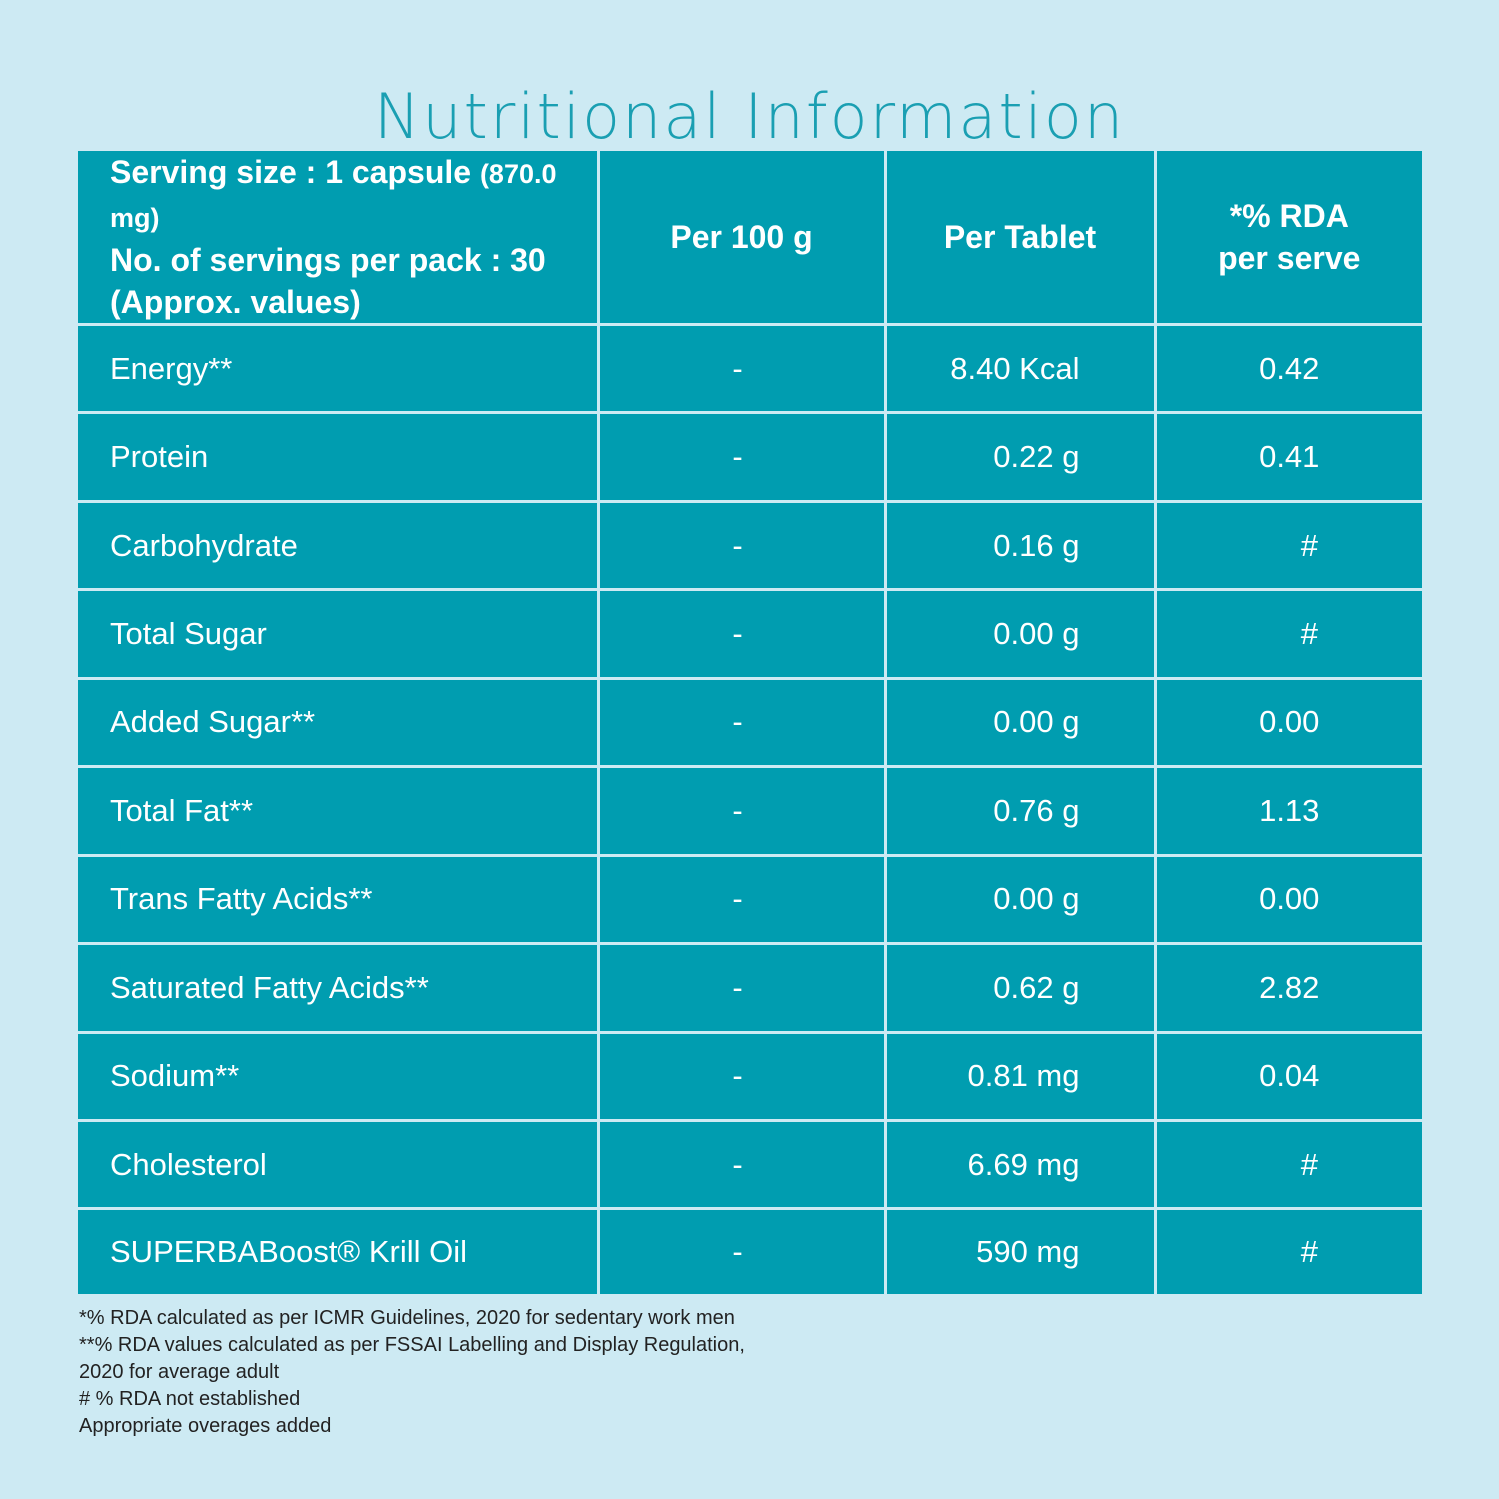 The width and height of the screenshot is (1499, 1499). What do you see at coordinates (205, 1426) in the screenshot?
I see `footnote-line: Appropriate overages added` at bounding box center [205, 1426].